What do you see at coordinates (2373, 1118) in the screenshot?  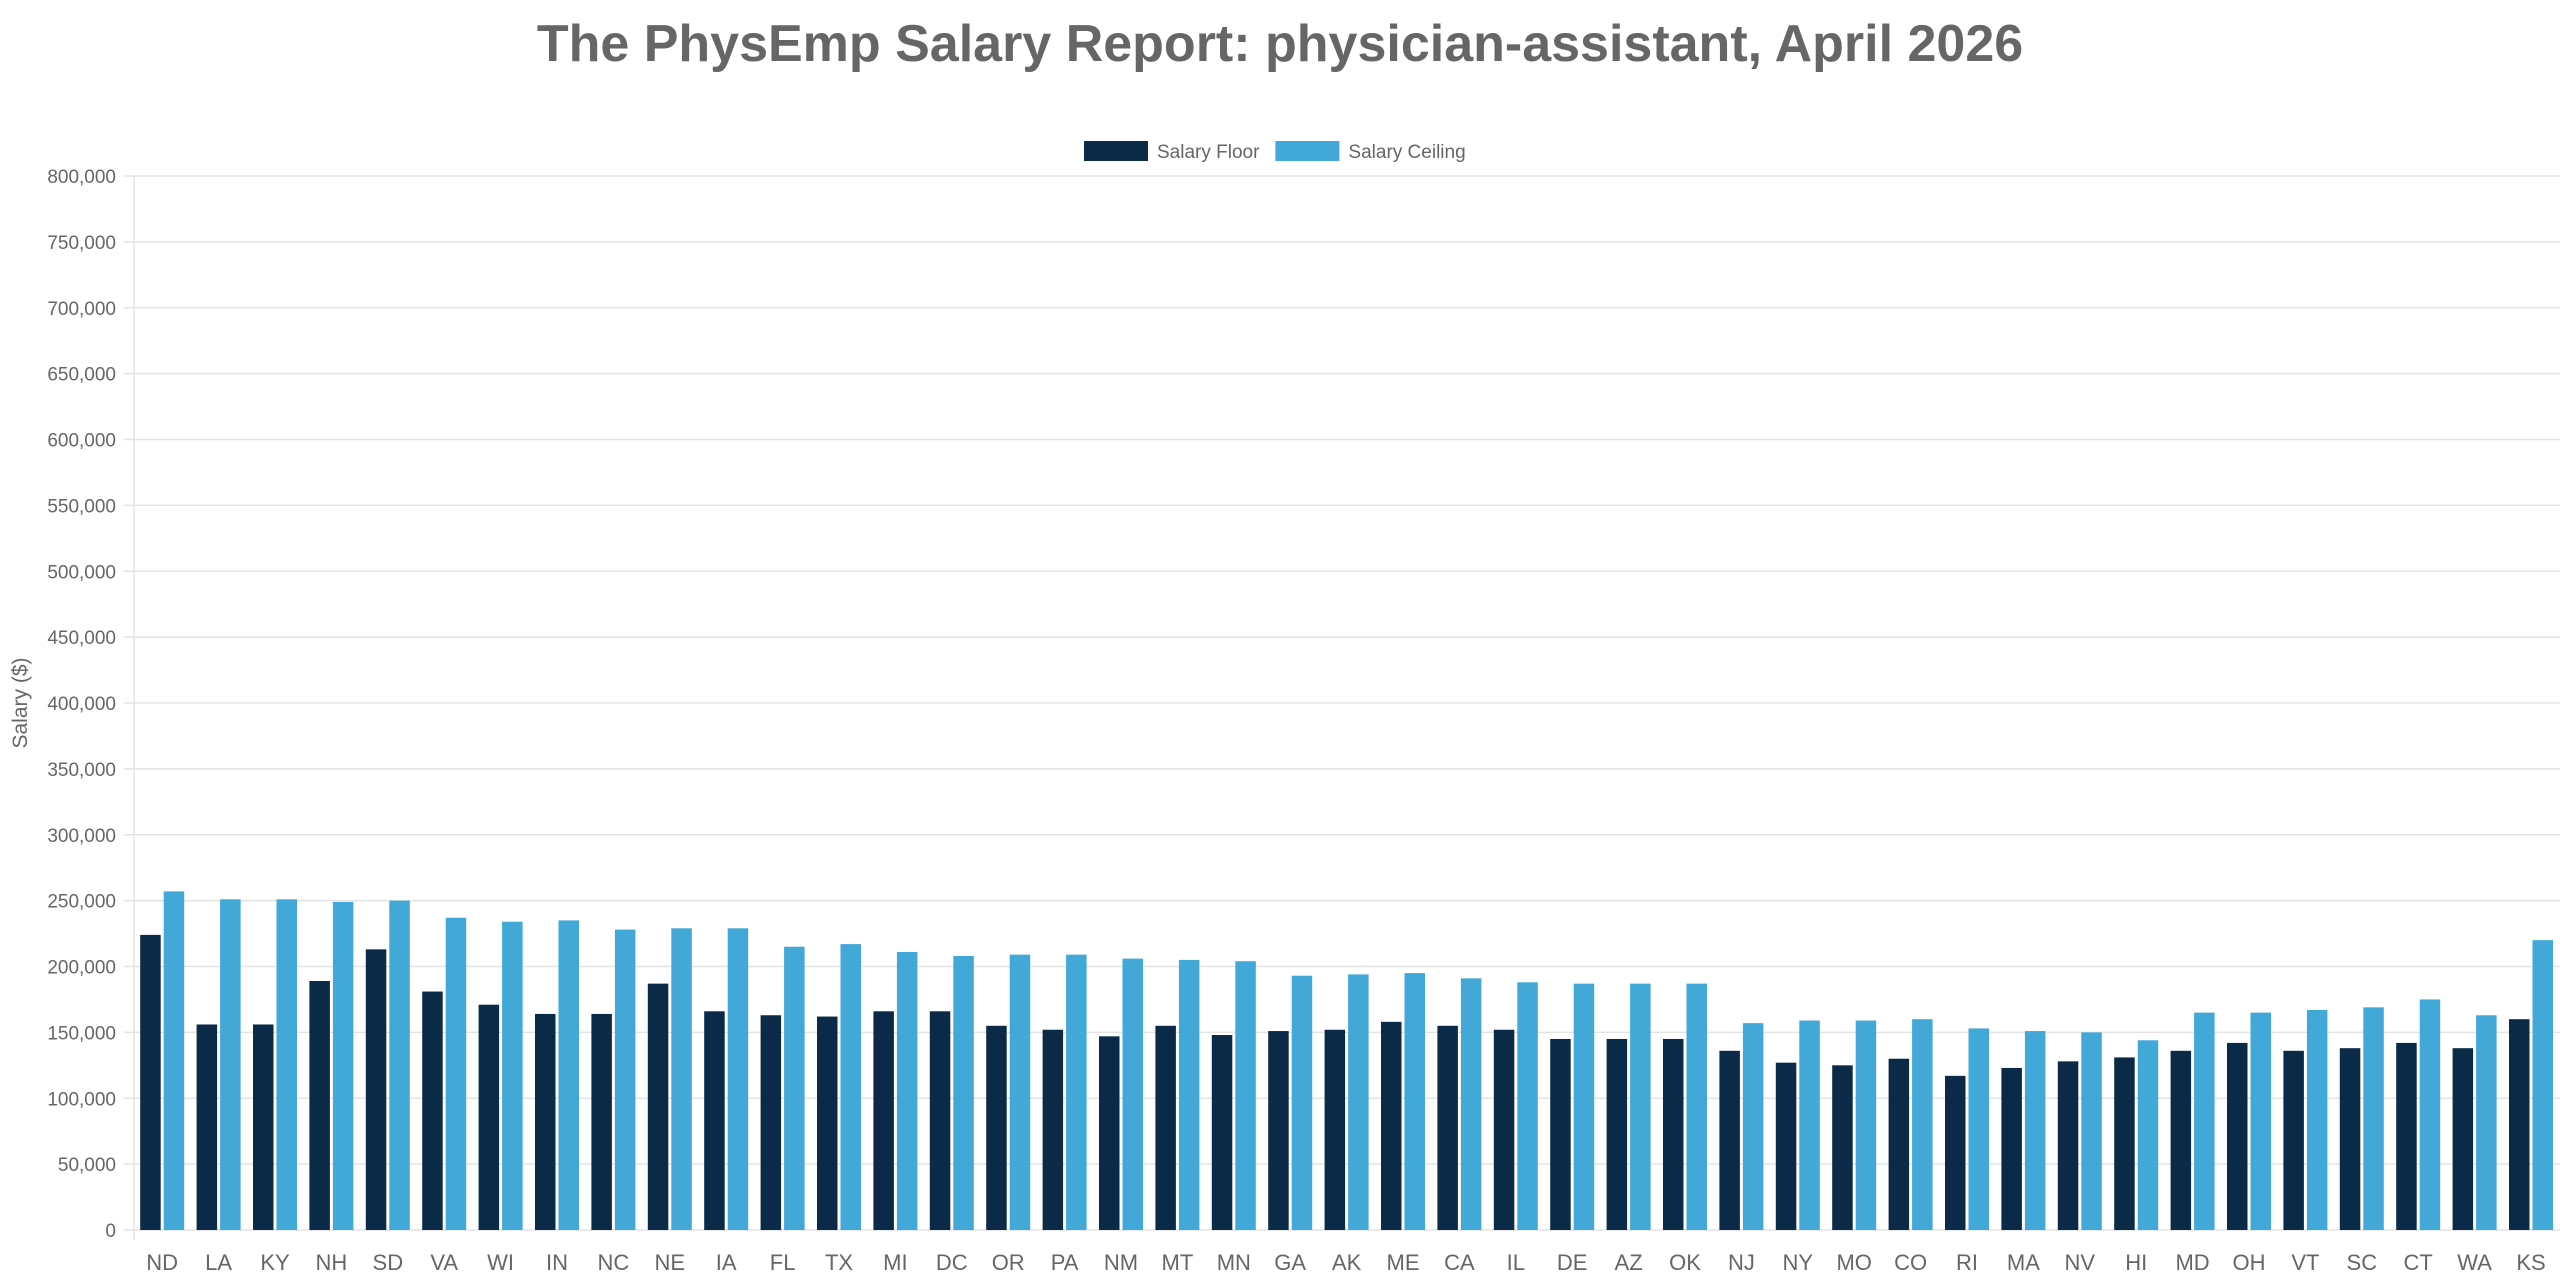 I see `bar-salary-ceiling-sc` at bounding box center [2373, 1118].